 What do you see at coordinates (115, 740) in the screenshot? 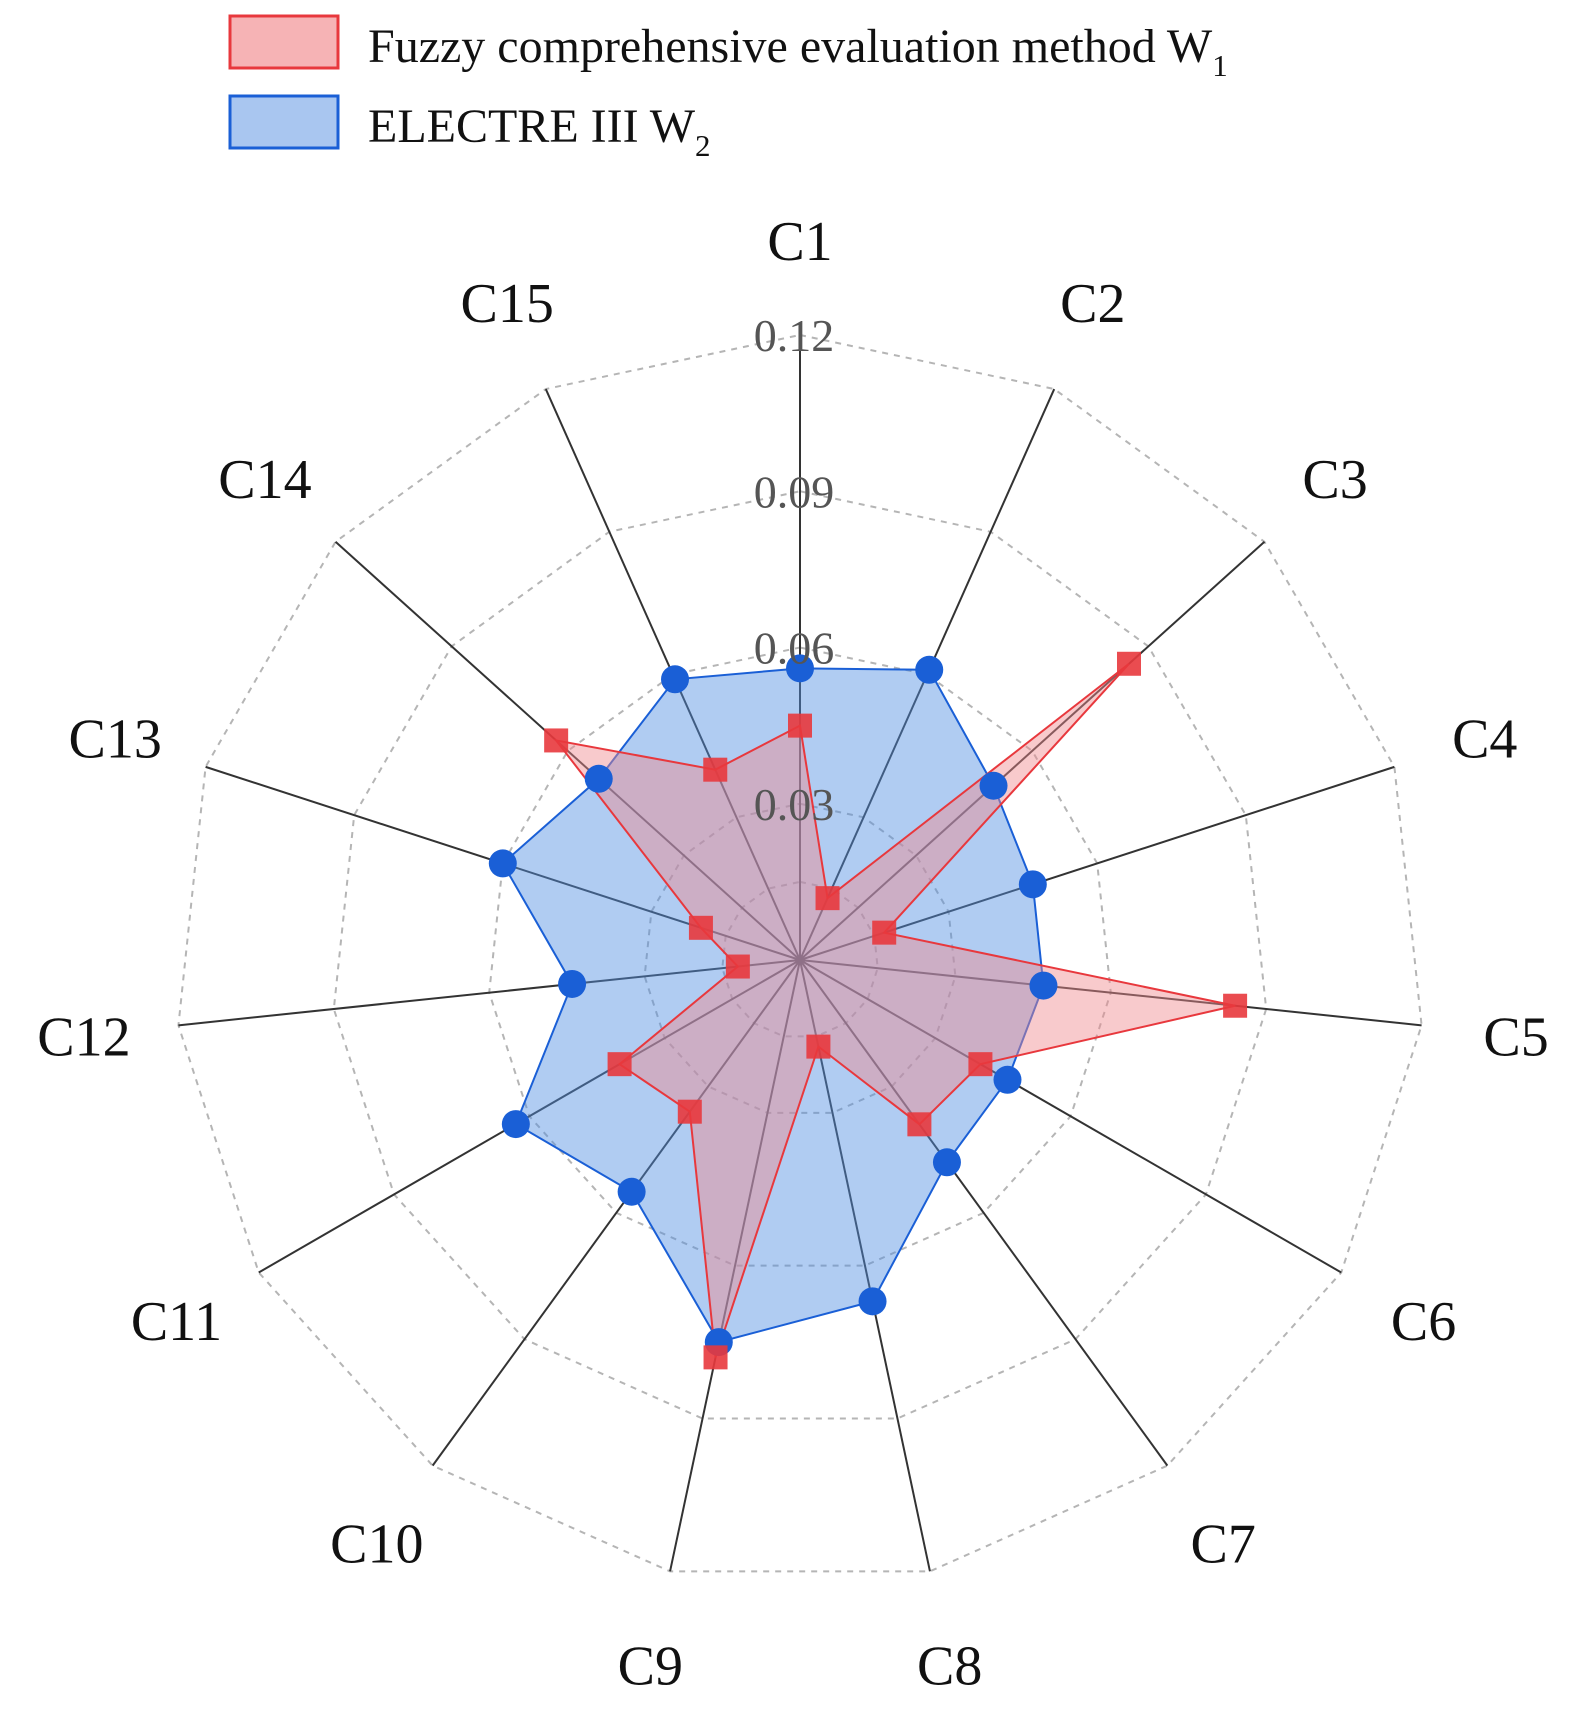
I see `category-label-c13: C13` at bounding box center [115, 740].